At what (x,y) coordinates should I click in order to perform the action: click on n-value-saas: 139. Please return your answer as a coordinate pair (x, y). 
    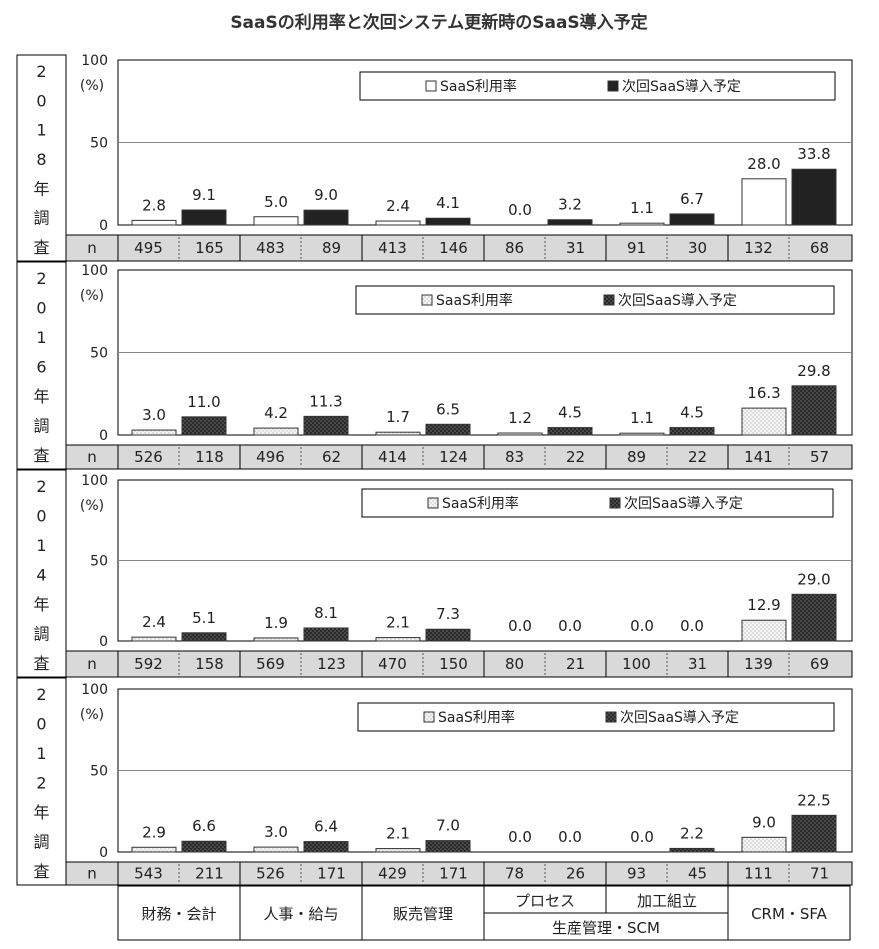
    Looking at the image, I should click on (758, 664).